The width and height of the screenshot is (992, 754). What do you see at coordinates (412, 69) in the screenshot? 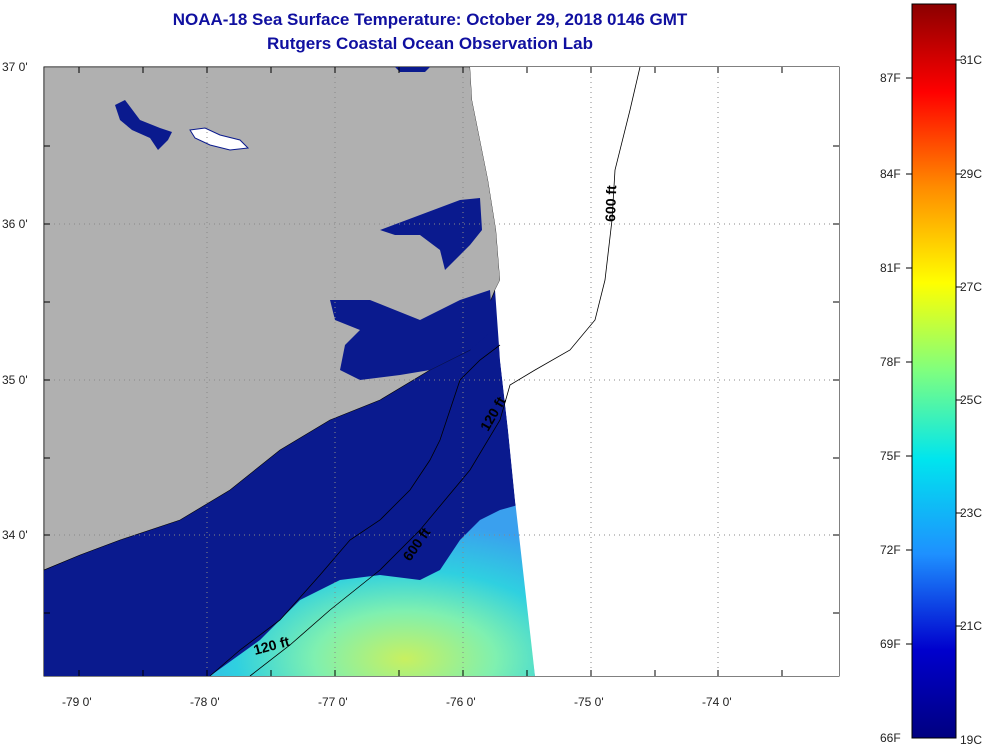
I see `northern-inlet` at bounding box center [412, 69].